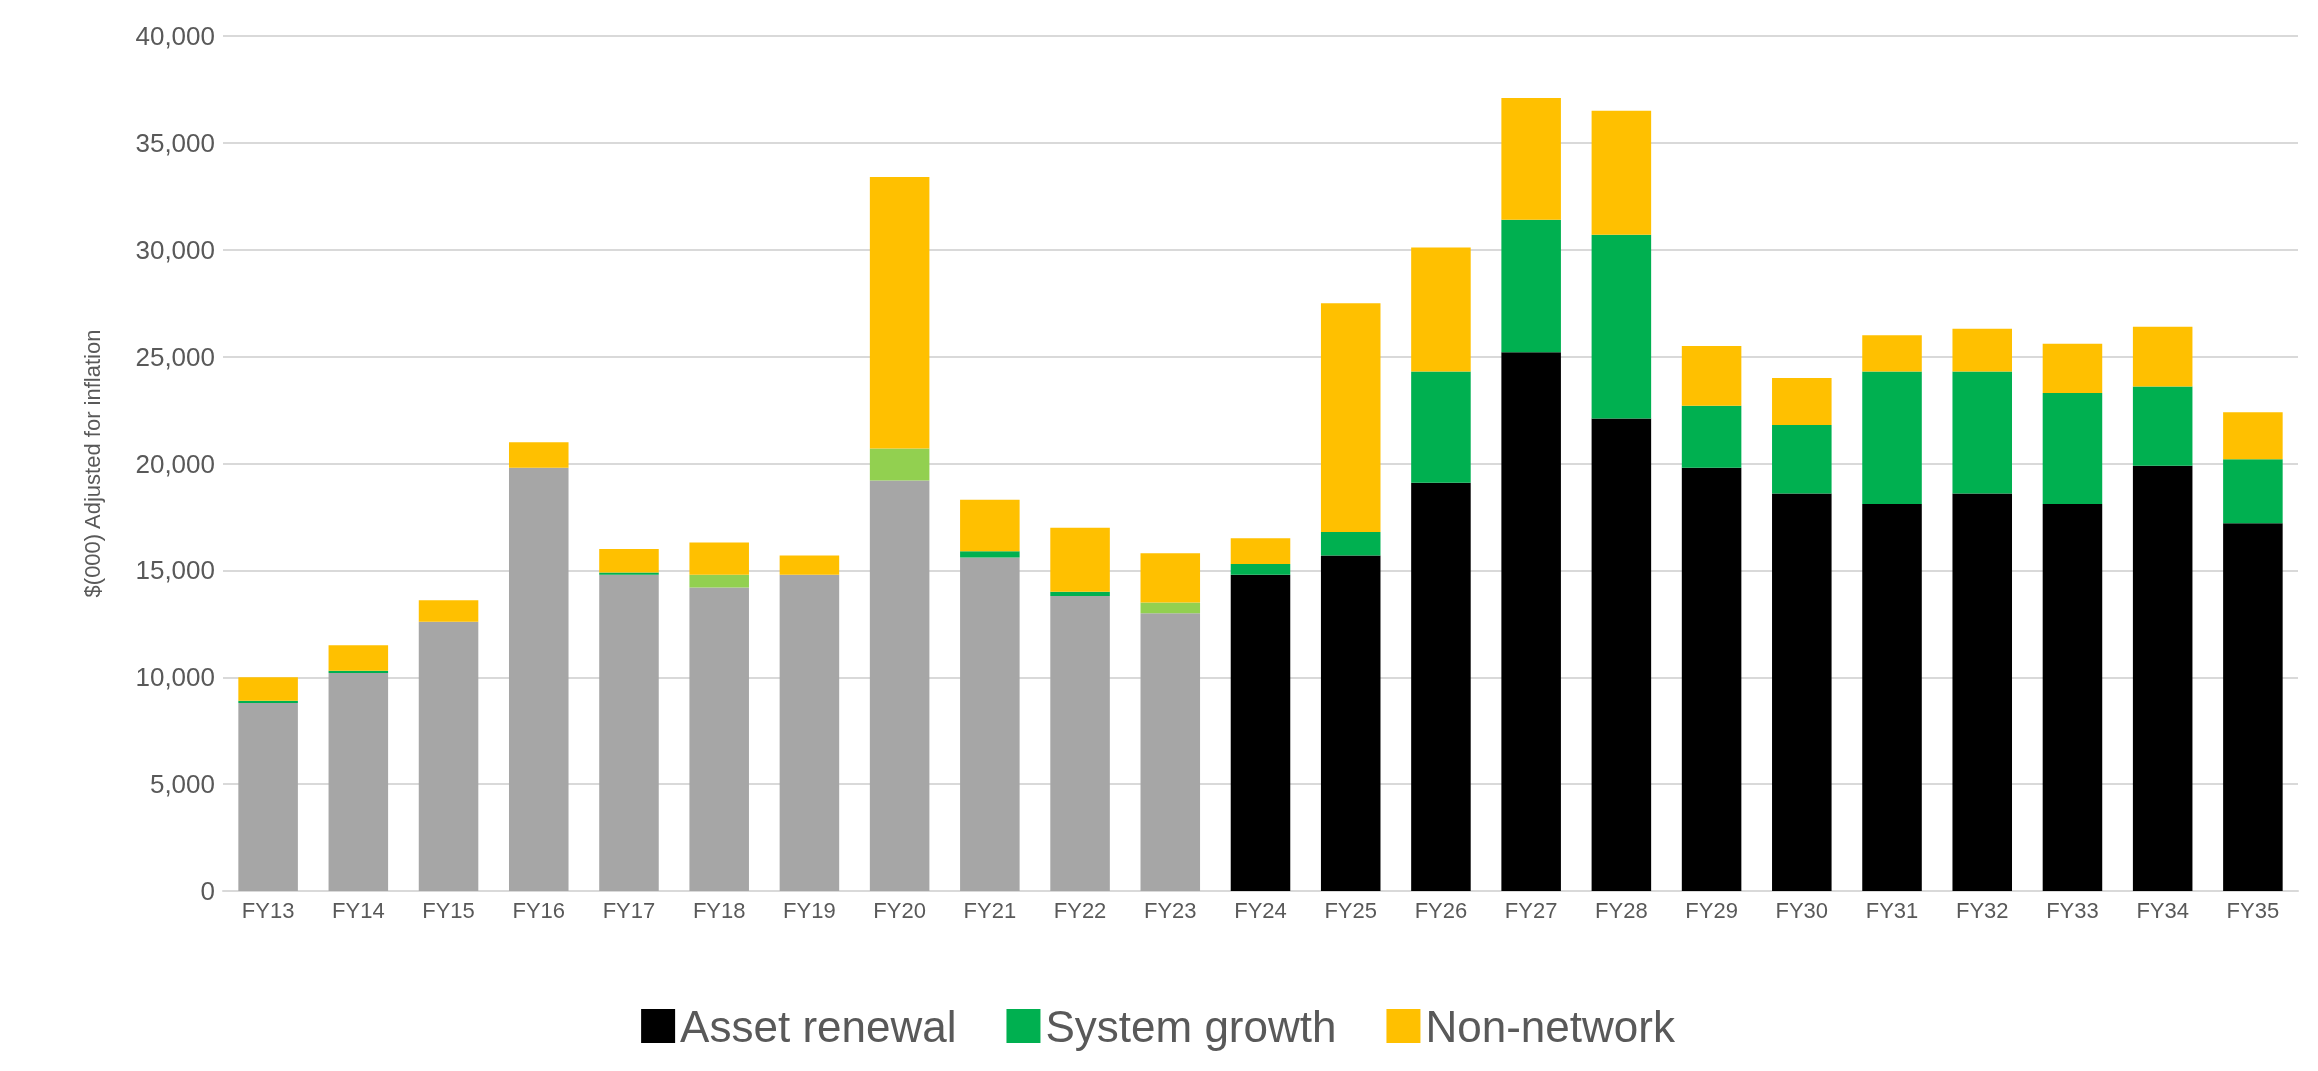 The height and width of the screenshot is (1071, 2318). Describe the element at coordinates (719, 910) in the screenshot. I see `x-tick-label: FY18` at that location.